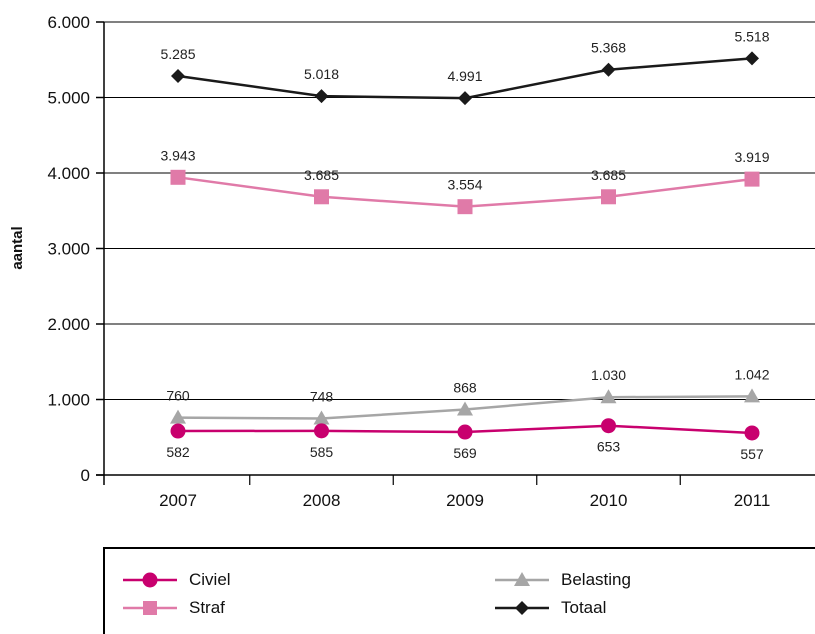 Image resolution: width=815 pixels, height=634 pixels. What do you see at coordinates (85, 475) in the screenshot?
I see `y-tick-label: 0` at bounding box center [85, 475].